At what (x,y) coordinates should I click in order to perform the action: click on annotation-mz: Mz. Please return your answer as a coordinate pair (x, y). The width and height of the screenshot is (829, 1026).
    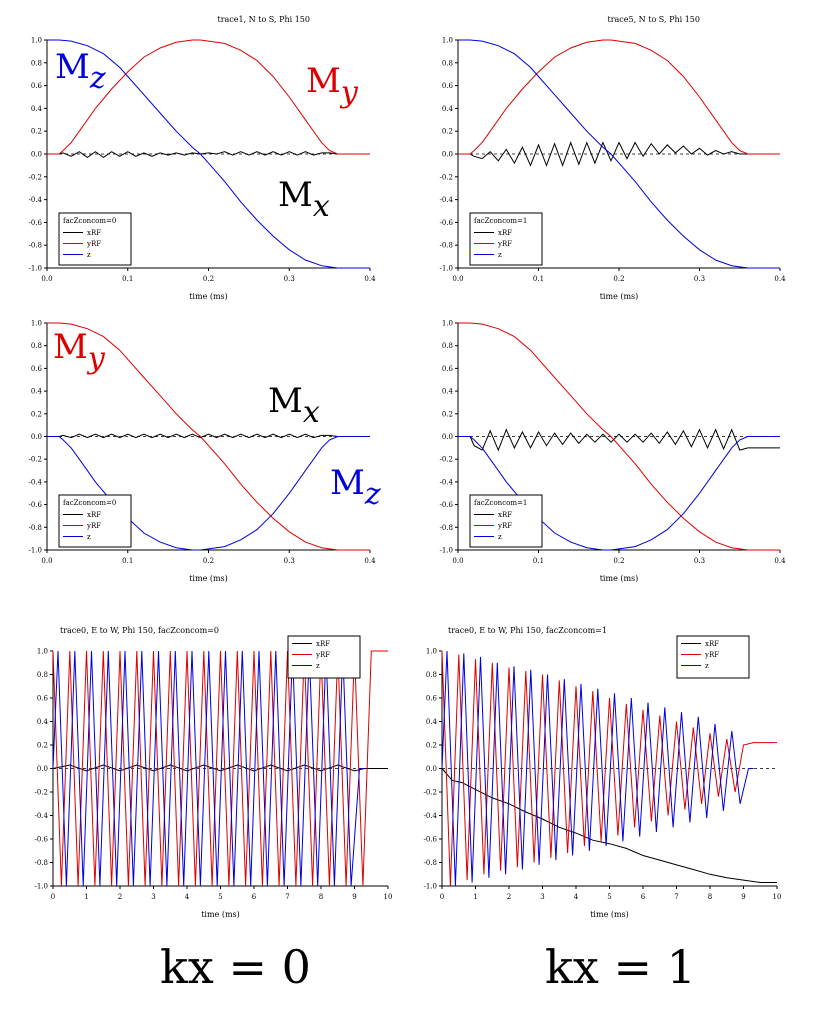
    Looking at the image, I should click on (80, 71).